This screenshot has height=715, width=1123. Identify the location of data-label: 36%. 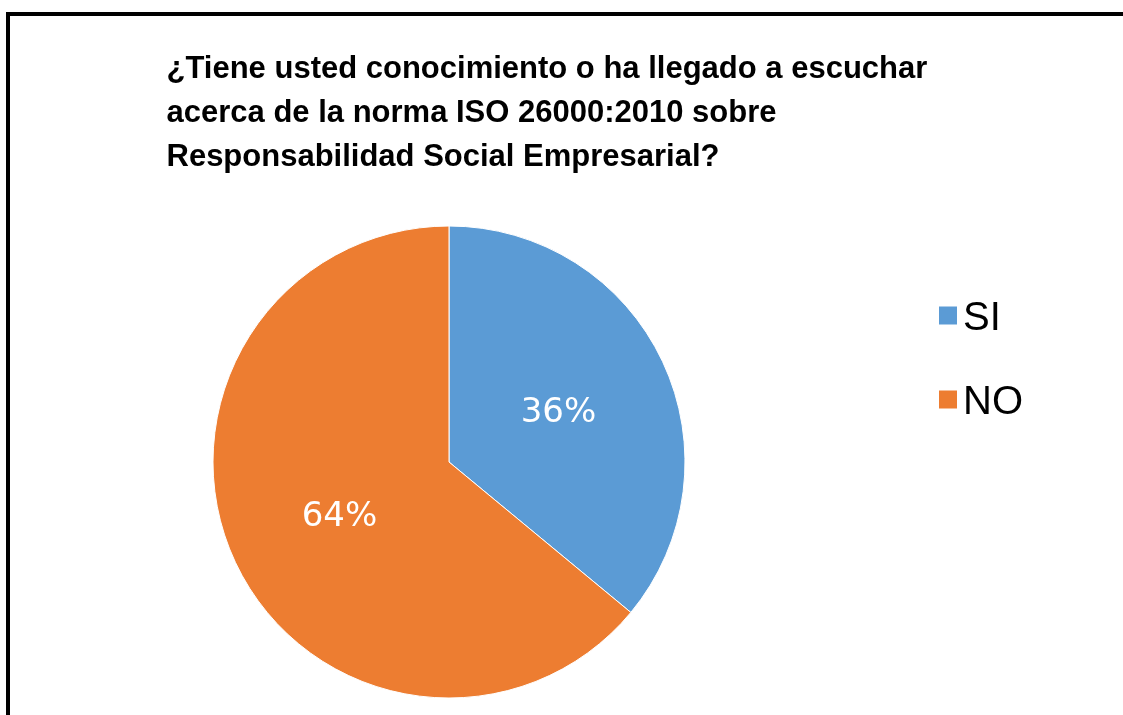
(558, 410).